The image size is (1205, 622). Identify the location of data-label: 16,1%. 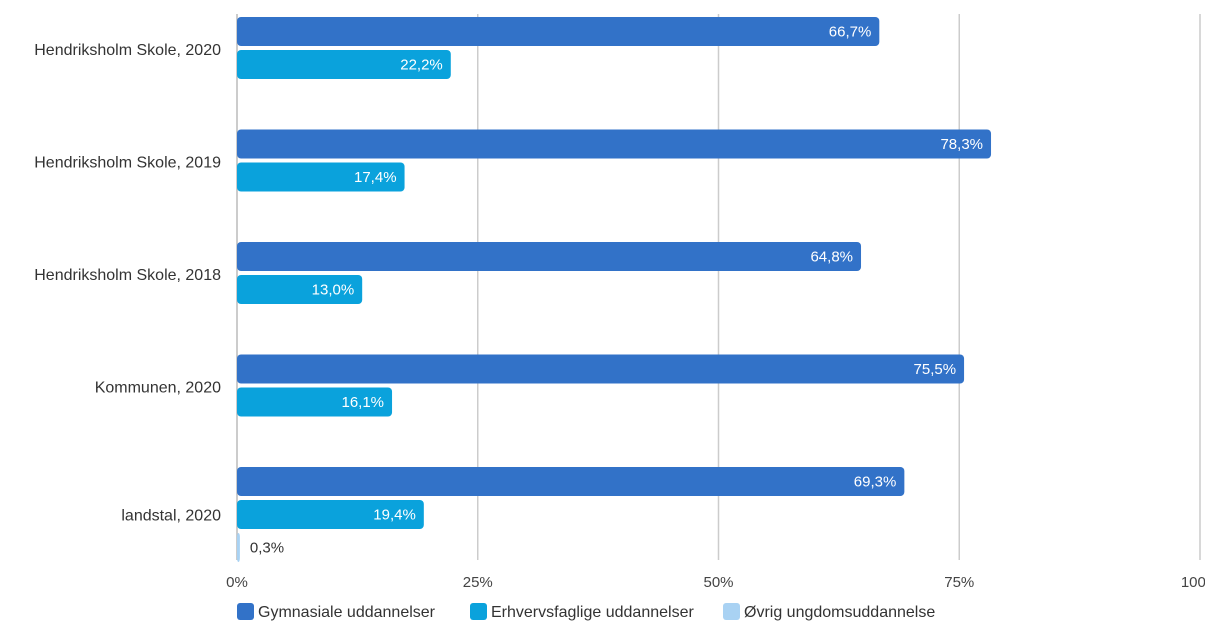
(362, 402).